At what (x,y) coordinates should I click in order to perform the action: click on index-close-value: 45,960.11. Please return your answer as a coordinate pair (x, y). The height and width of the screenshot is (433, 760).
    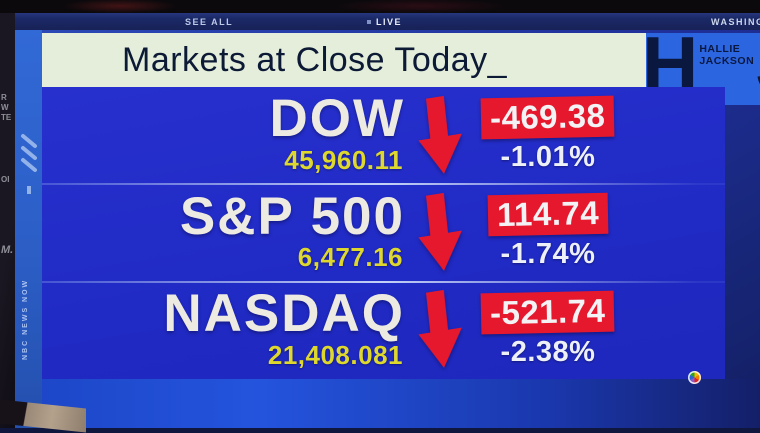
    Looking at the image, I should click on (343, 160).